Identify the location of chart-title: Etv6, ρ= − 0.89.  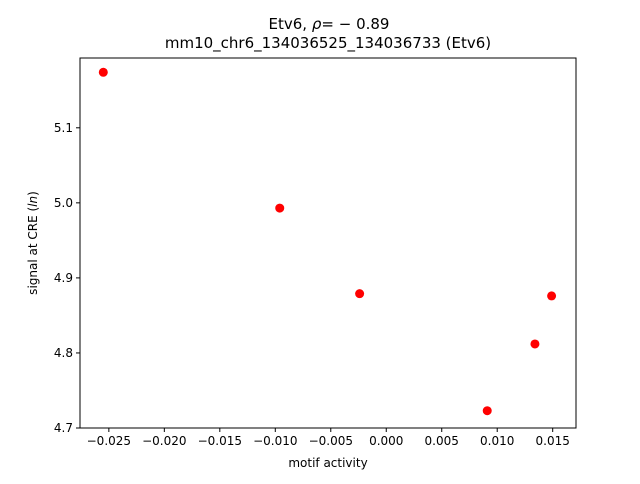
(329, 24).